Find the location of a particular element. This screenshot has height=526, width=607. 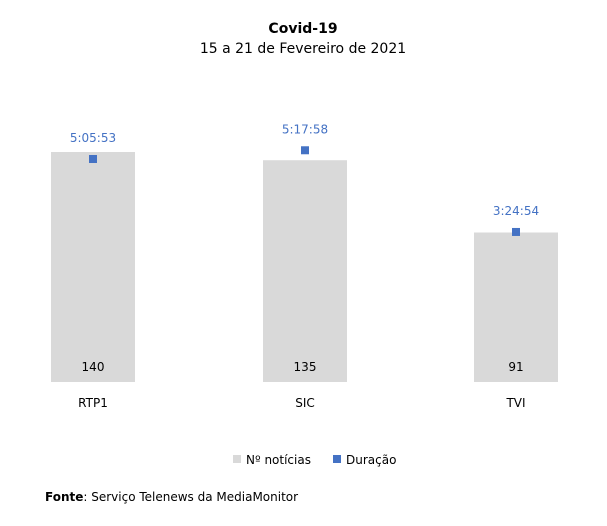

duration-label: 5:17:58 is located at coordinates (305, 129).